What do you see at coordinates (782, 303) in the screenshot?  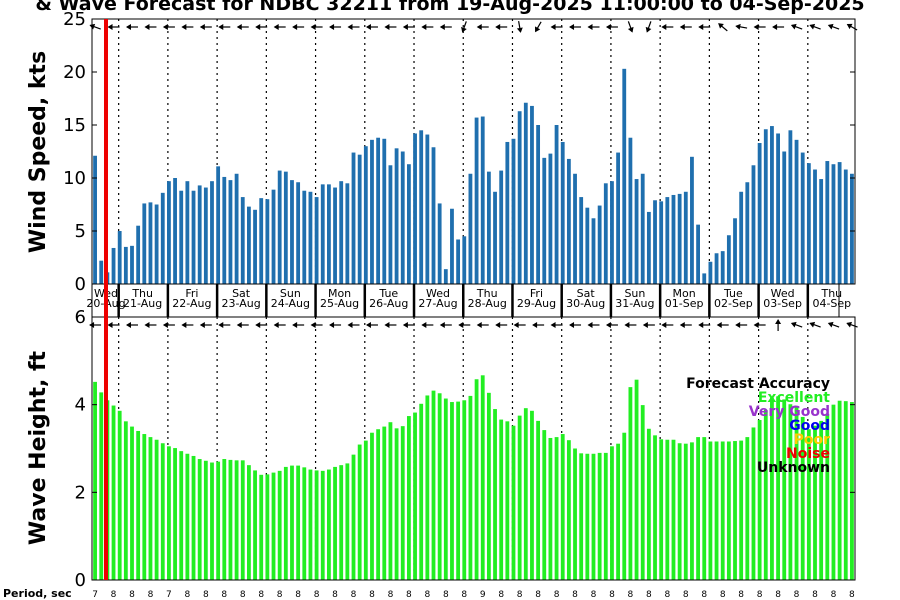 I see `day-date-label: 03-Sep` at bounding box center [782, 303].